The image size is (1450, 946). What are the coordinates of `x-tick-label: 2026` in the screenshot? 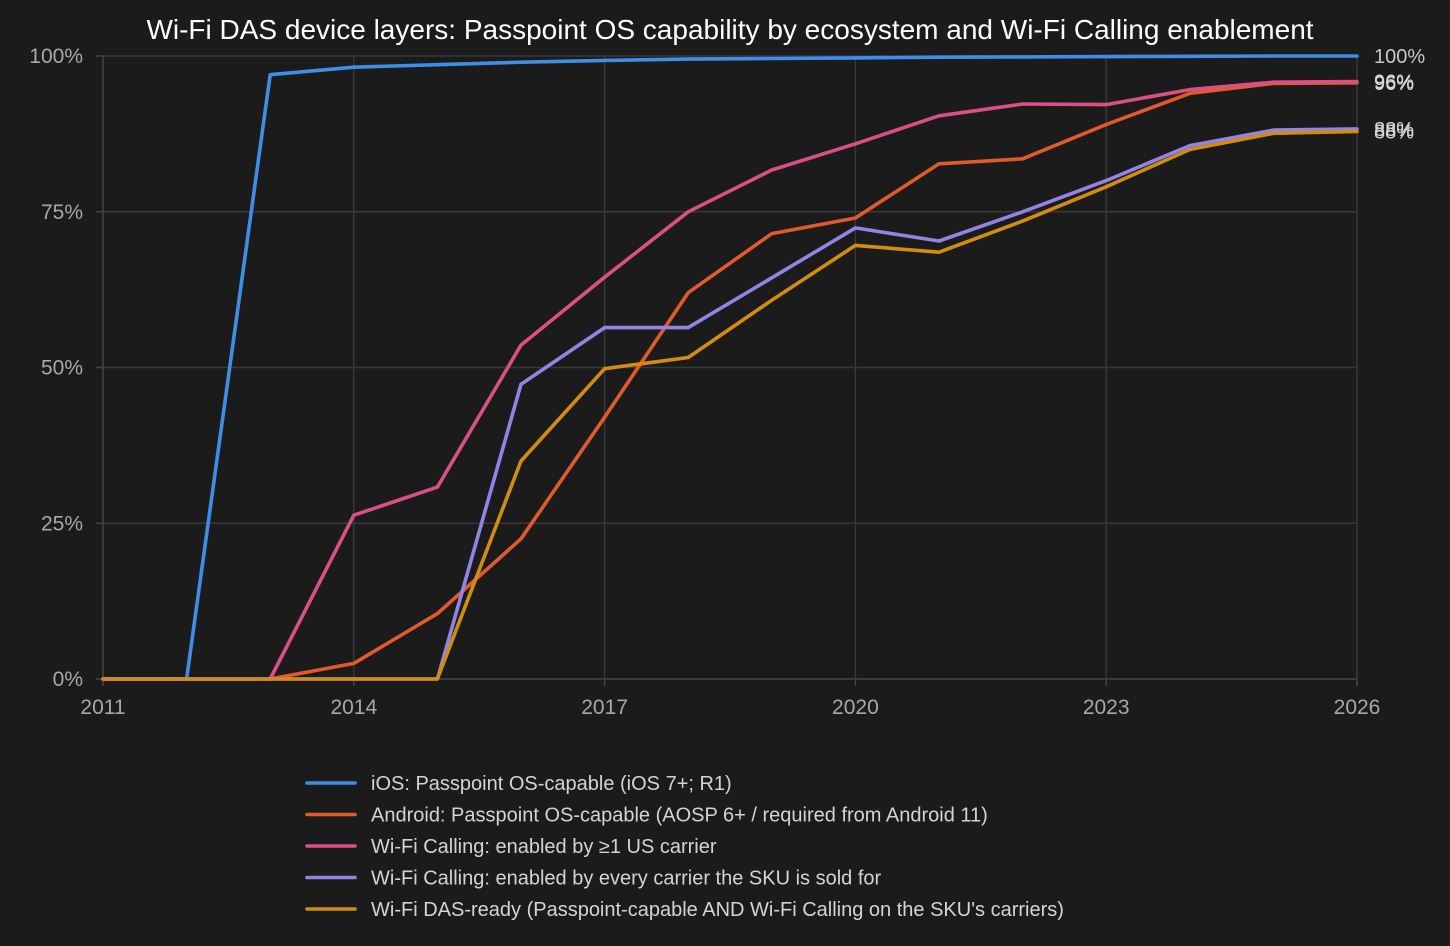 It's located at (1357, 707).